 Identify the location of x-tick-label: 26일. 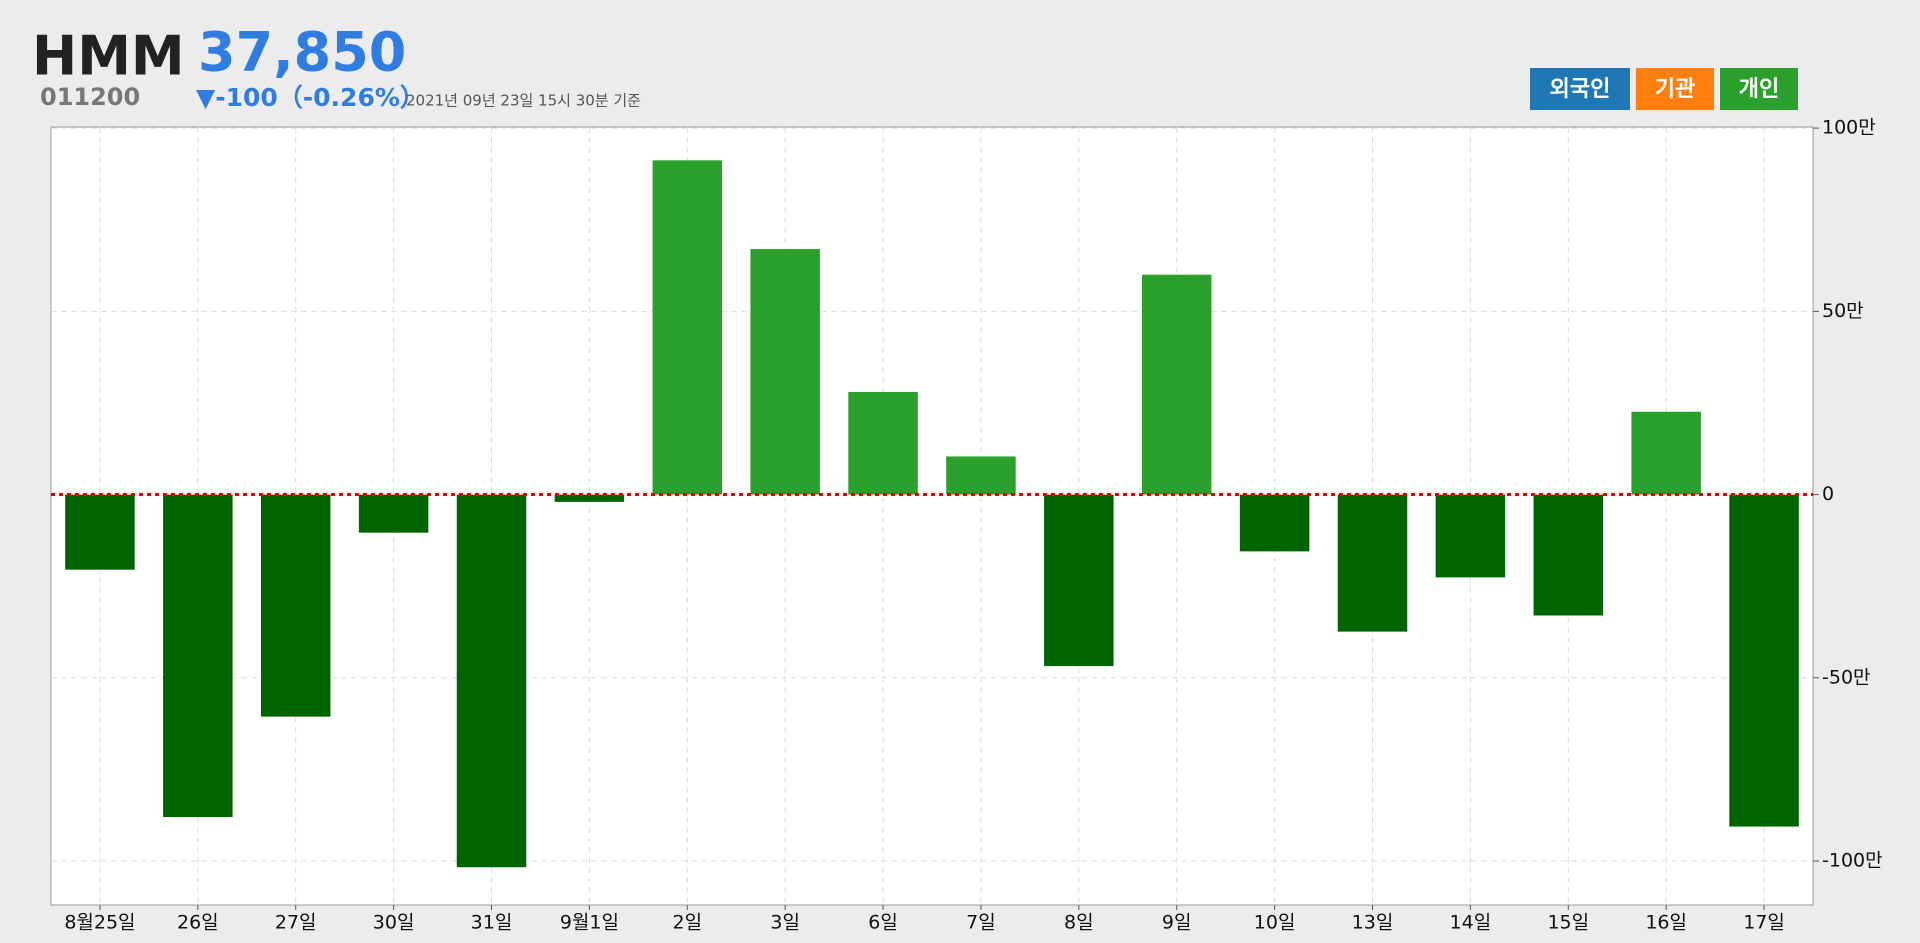
(198, 923).